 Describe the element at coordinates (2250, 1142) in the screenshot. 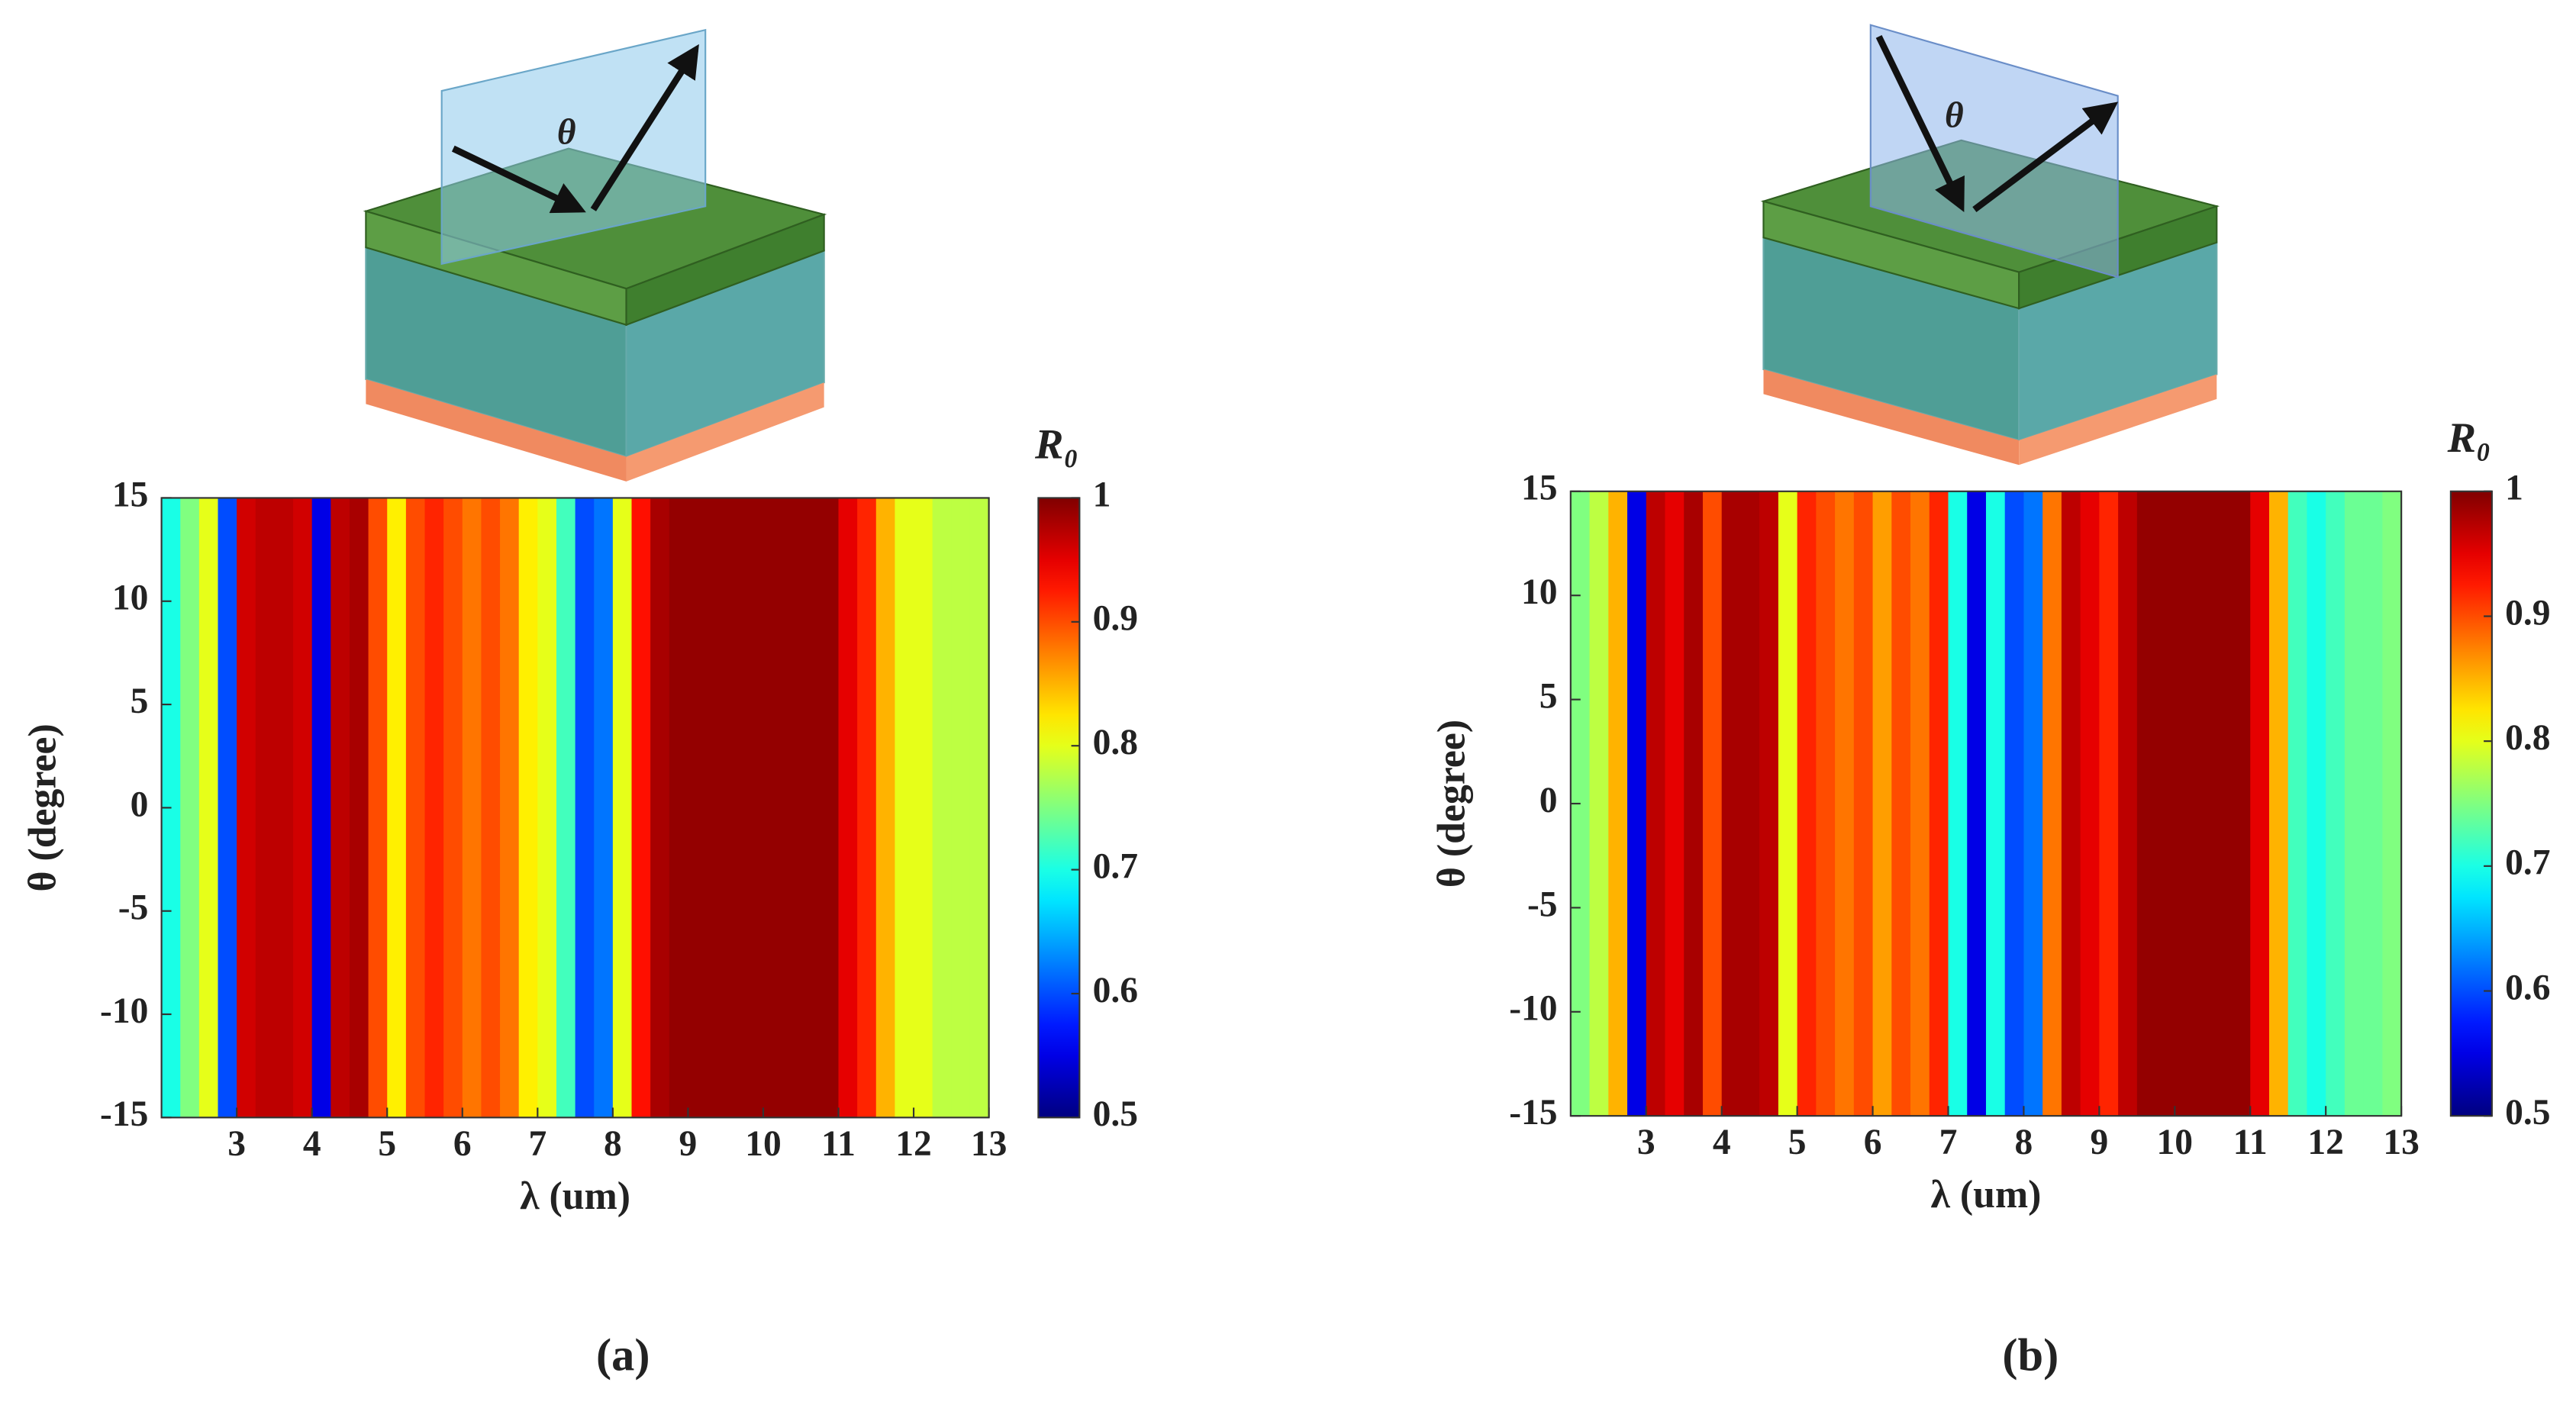

I see `x-tick-label: 11` at that location.